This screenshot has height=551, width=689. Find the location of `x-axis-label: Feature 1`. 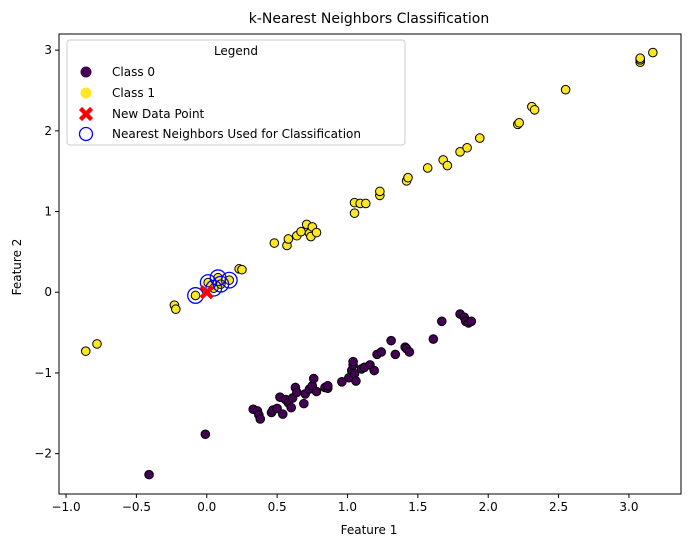

x-axis-label: Feature 1 is located at coordinates (369, 530).